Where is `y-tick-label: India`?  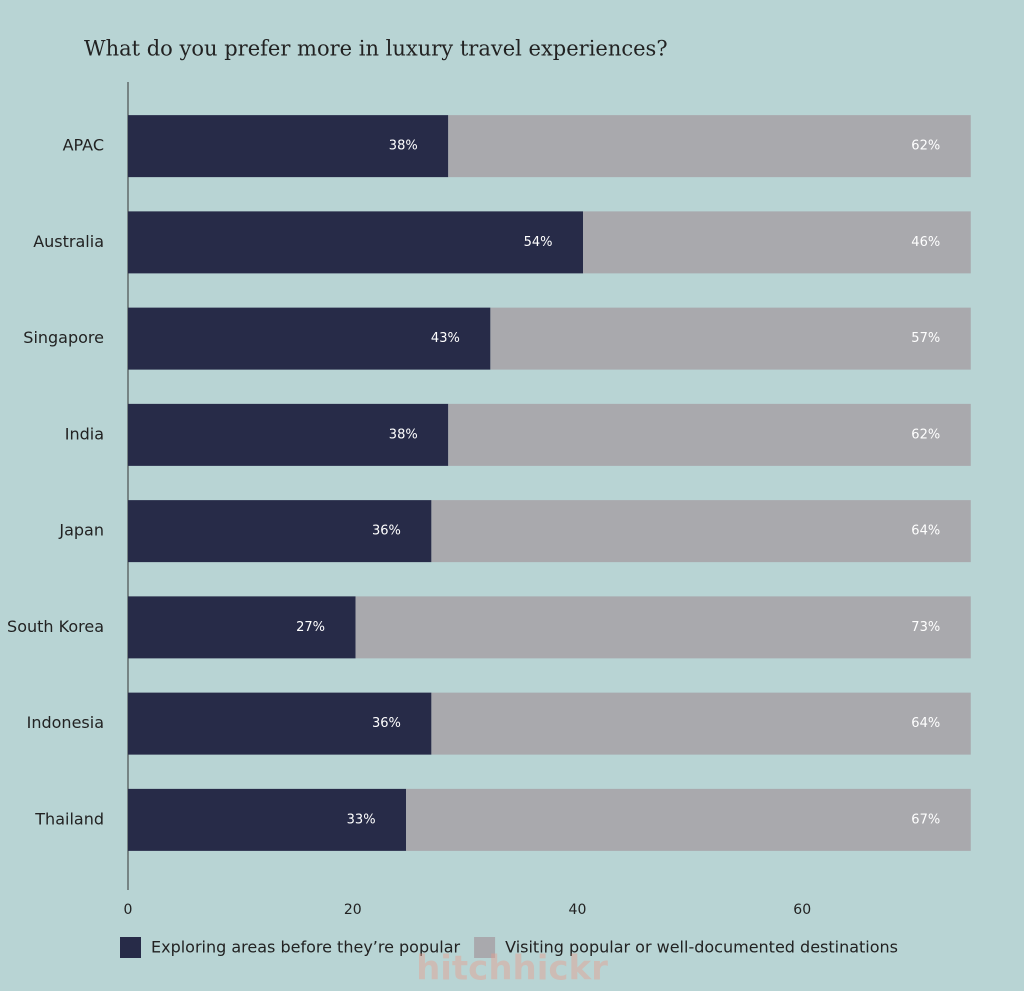 y-tick-label: India is located at coordinates (84, 433).